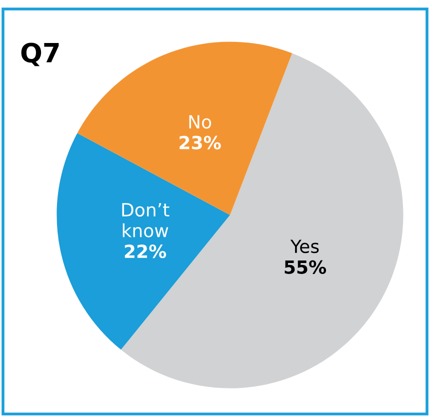  I want to click on chart-title: Q7, so click(40, 54).